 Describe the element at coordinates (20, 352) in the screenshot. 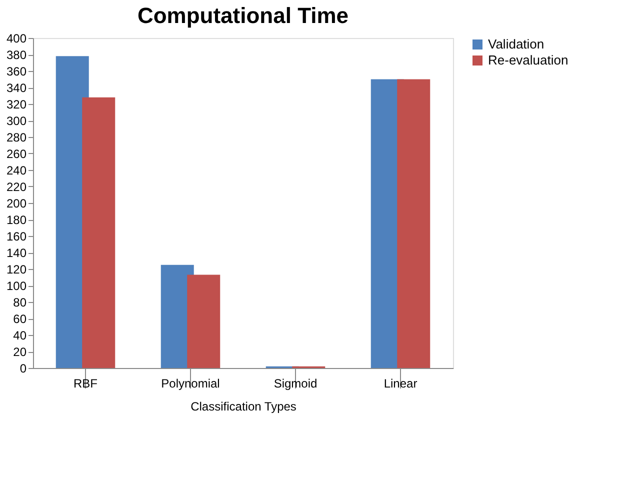

I see `y-tick-label: 20` at that location.